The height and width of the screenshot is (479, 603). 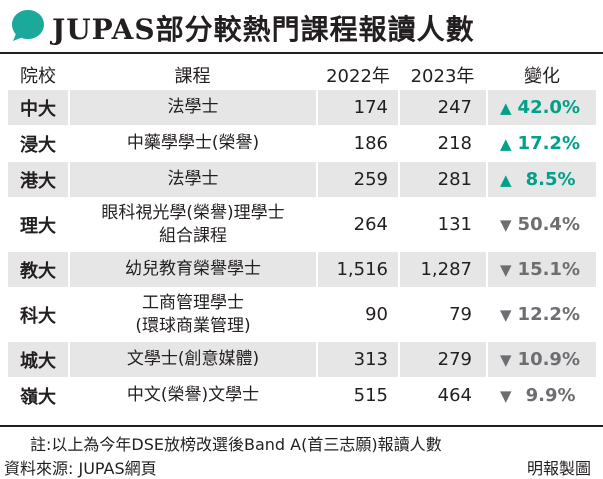 I want to click on value-2023-cell: 247, so click(x=443, y=107).